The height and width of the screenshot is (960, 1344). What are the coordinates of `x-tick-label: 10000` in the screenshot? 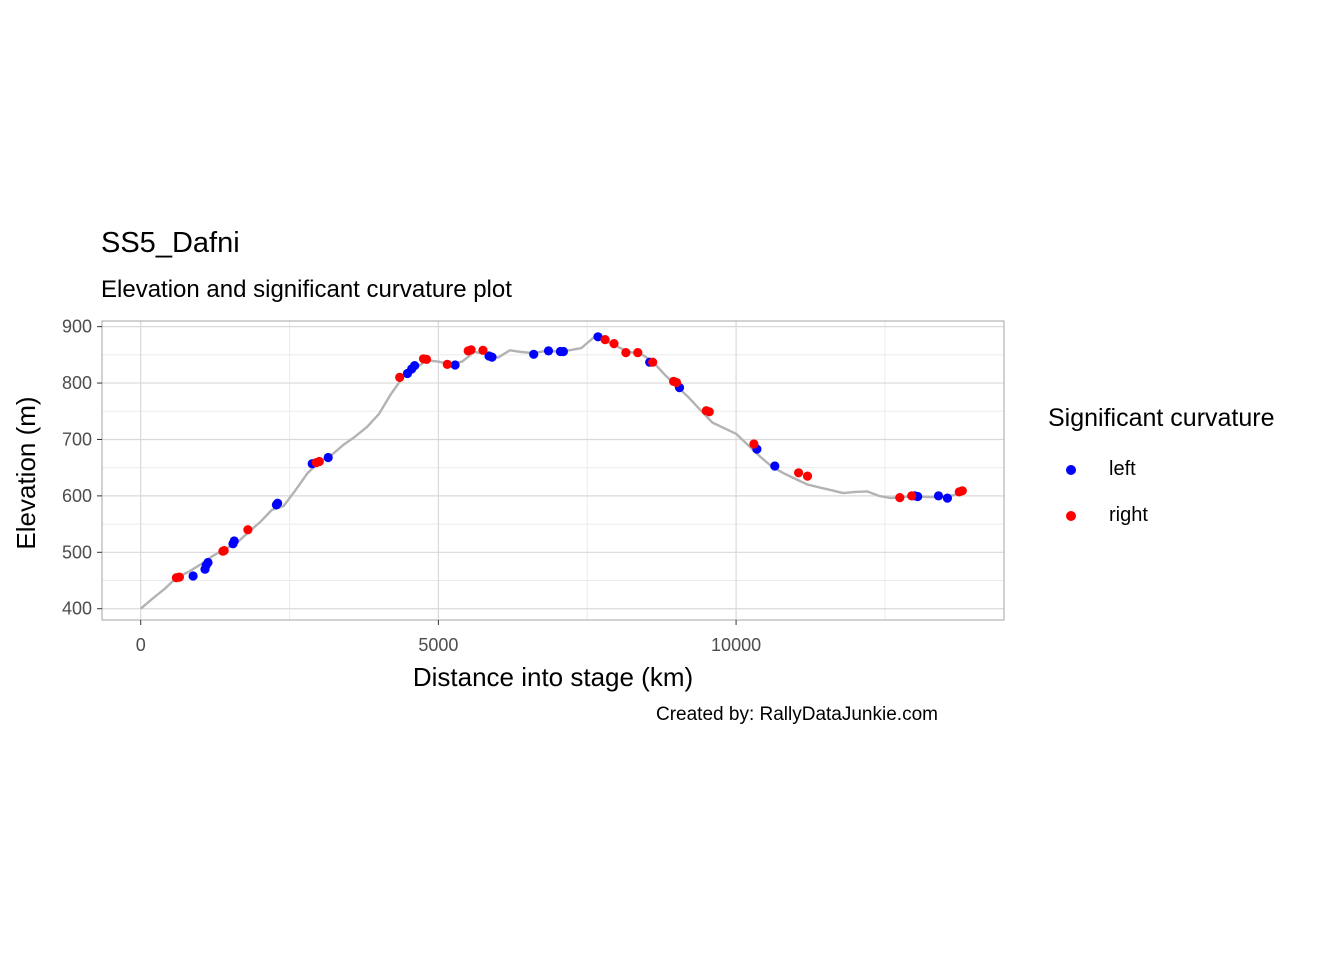 It's located at (736, 645).